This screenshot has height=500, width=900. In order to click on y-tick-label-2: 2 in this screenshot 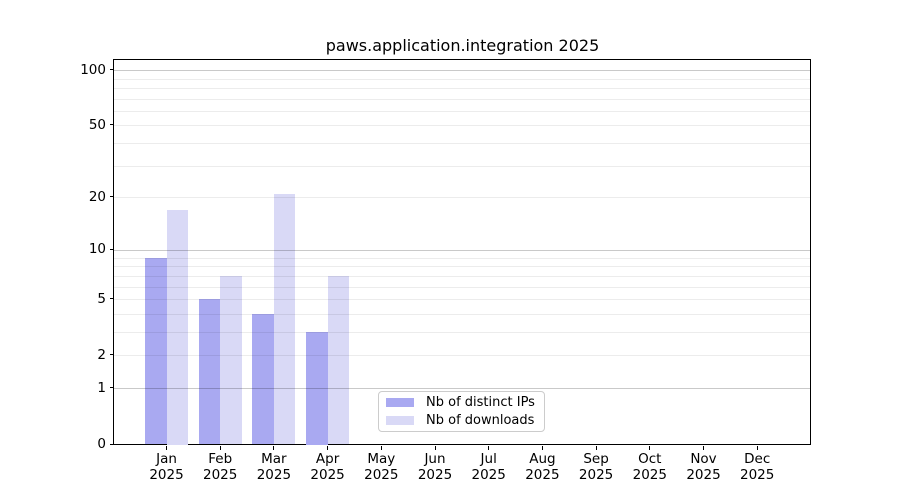, I will do `click(101, 354)`.